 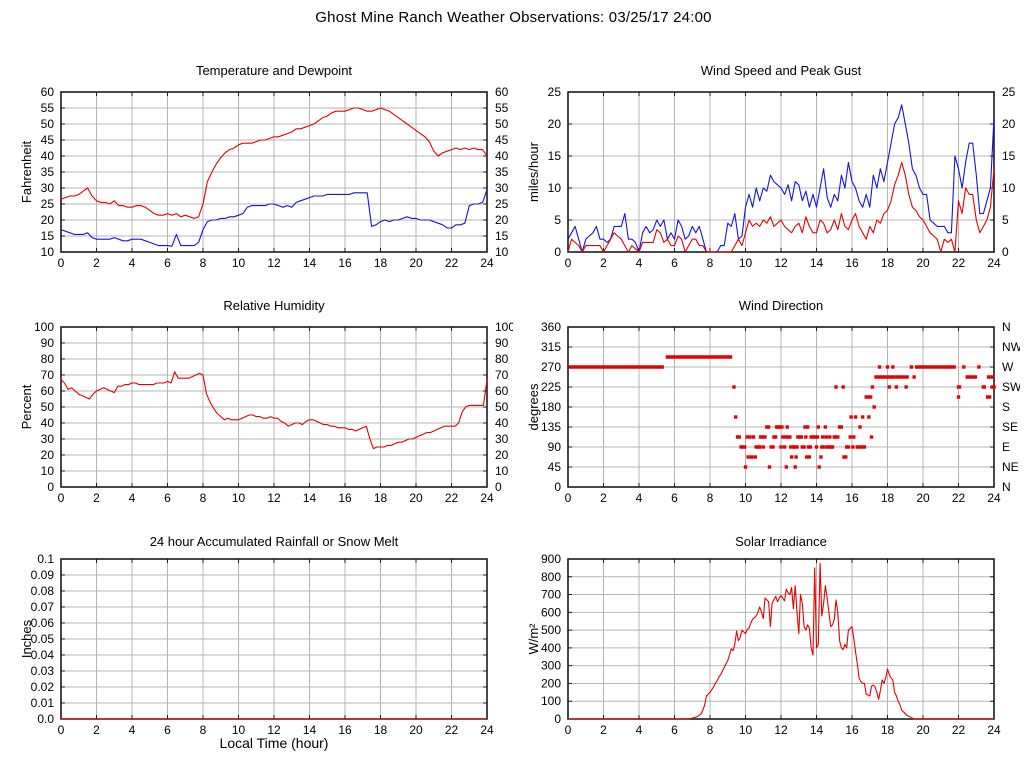 I want to click on y-tick-label-right: N, so click(x=1006, y=327).